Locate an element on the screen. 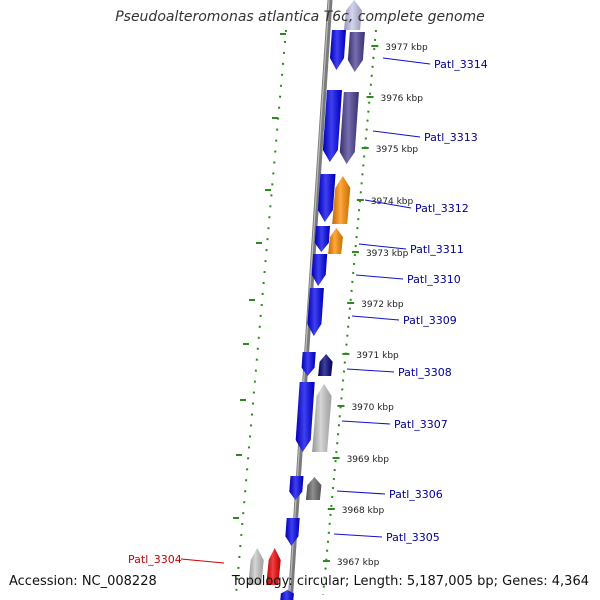  gene-label-patl_3305: Patl_3305 is located at coordinates (413, 537).